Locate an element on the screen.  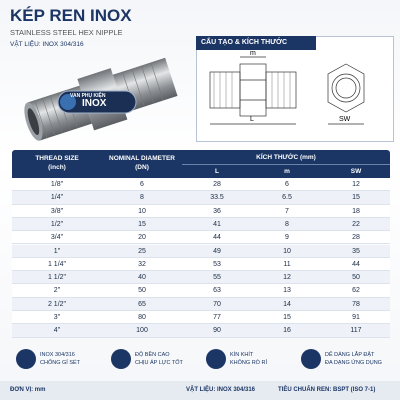
table-cell: 4" is located at coordinates (57, 331).